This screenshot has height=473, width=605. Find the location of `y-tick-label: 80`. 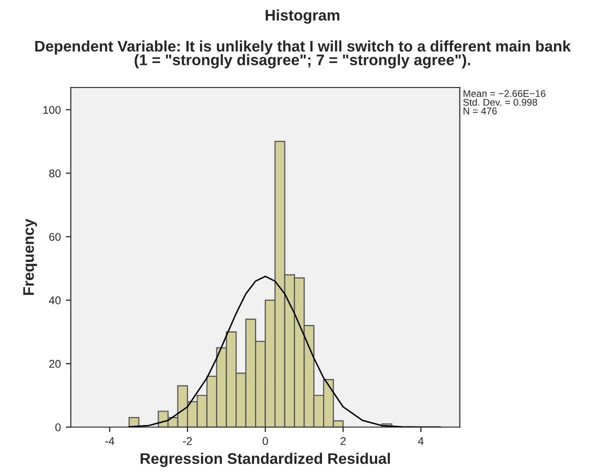

y-tick-label: 80 is located at coordinates (55, 173).